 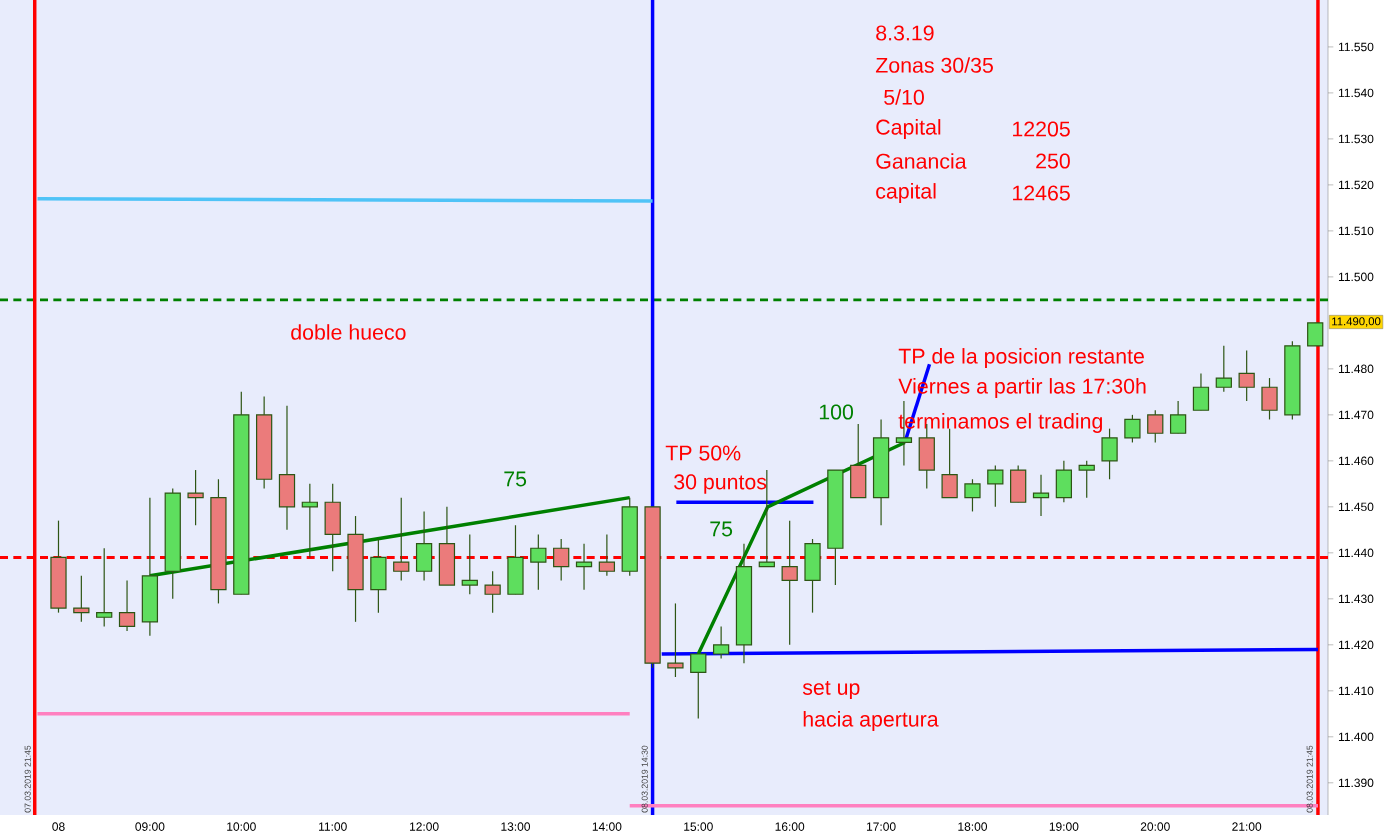 I want to click on annotation: Capital, so click(x=908, y=129).